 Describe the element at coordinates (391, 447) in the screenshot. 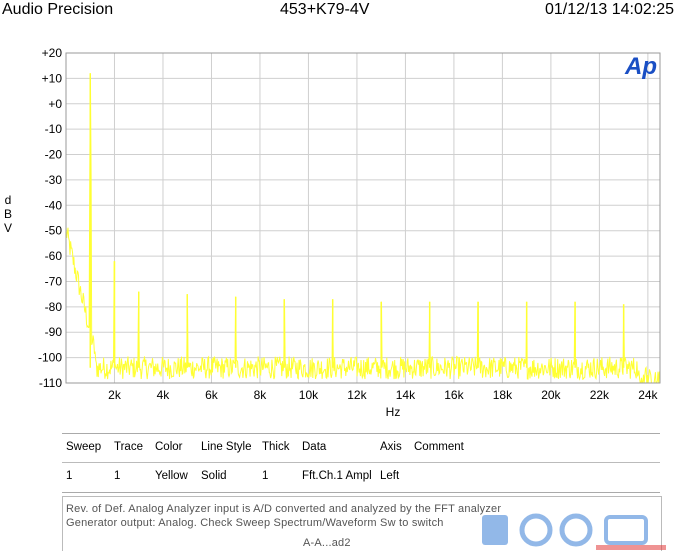

I see `legend-header-axis: Axis` at that location.